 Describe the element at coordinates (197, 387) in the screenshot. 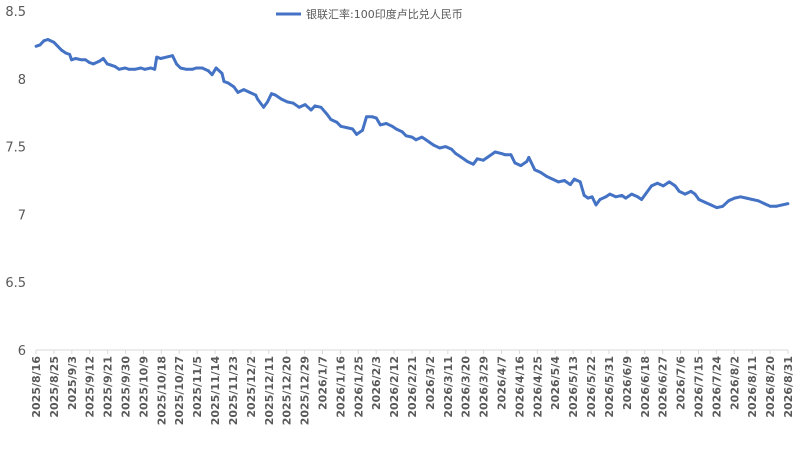

I see `x-tick-label: 2025/11/5` at that location.